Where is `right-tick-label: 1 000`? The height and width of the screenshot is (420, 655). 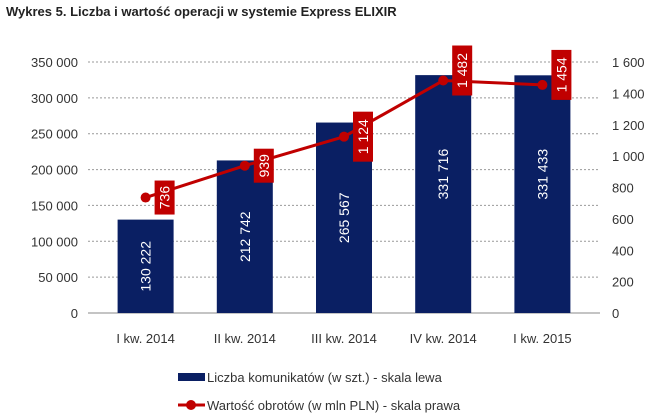 right-tick-label: 1 000 is located at coordinates (628, 156).